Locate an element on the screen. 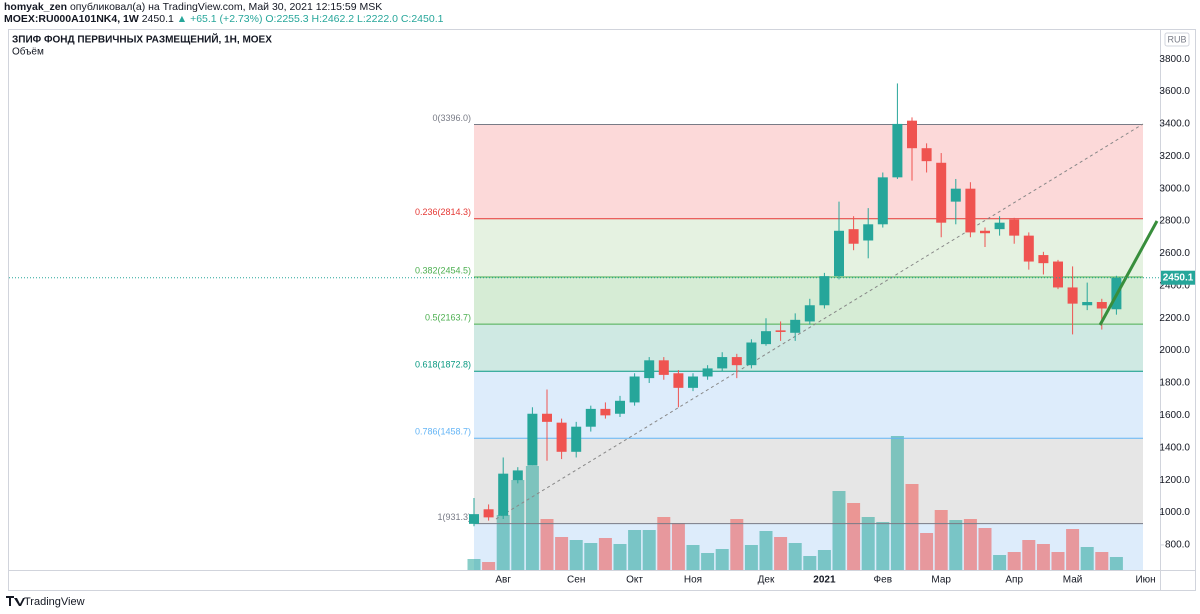 Image resolution: width=1200 pixels, height=614 pixels. last-price-box is located at coordinates (1178, 277).